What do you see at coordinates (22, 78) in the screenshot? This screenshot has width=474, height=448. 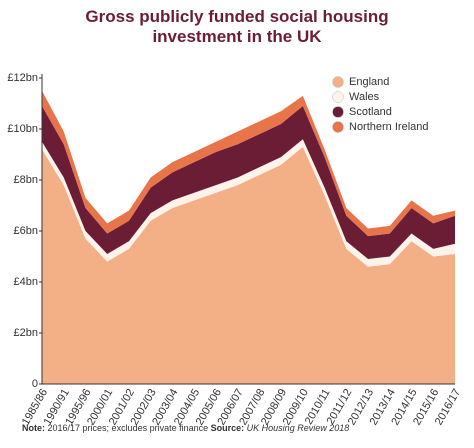 I see `y-tick-label: £12bn` at bounding box center [22, 78].